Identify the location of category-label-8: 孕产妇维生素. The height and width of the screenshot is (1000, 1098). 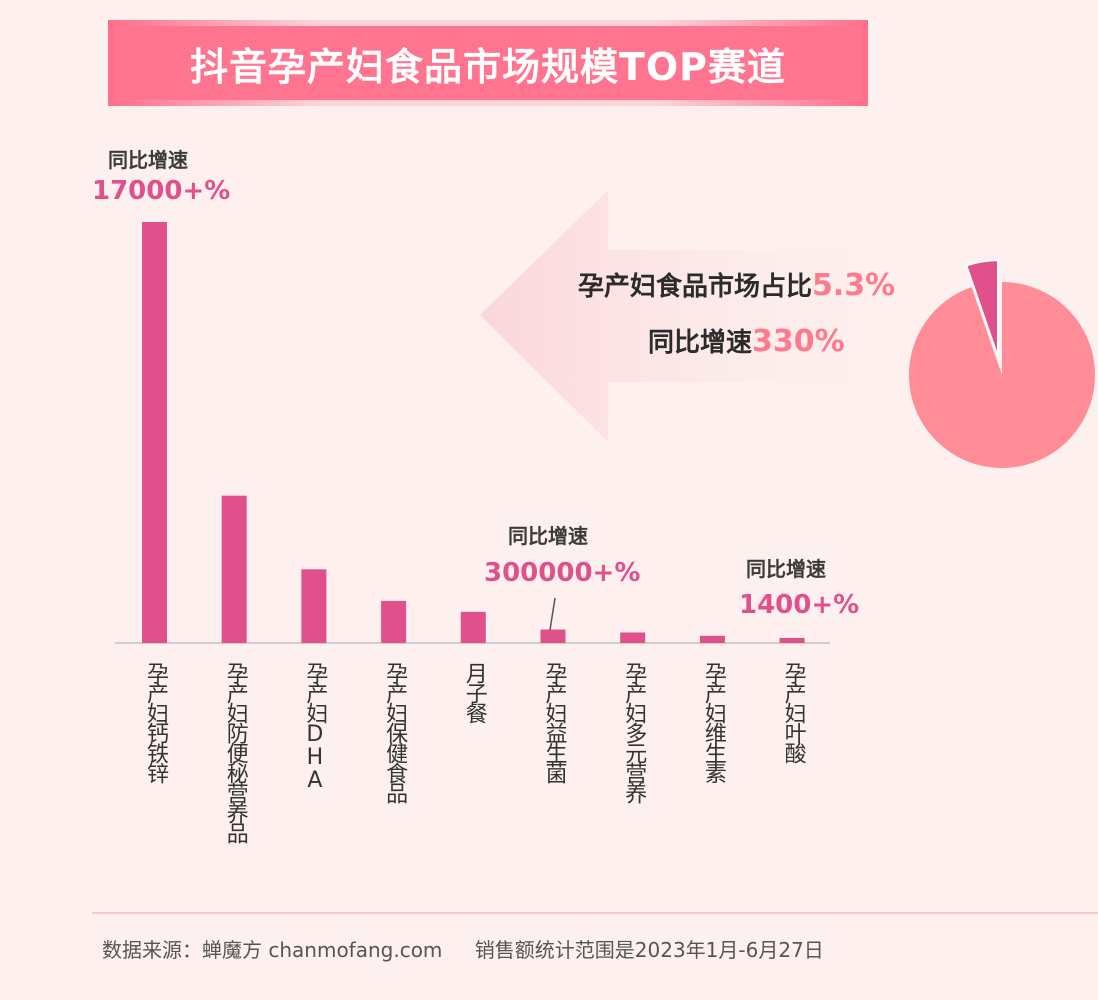
(713, 722).